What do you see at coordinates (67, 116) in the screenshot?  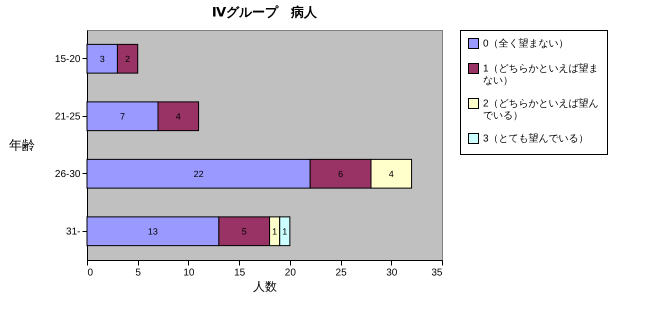 I see `y-tick-label: 21-25` at bounding box center [67, 116].